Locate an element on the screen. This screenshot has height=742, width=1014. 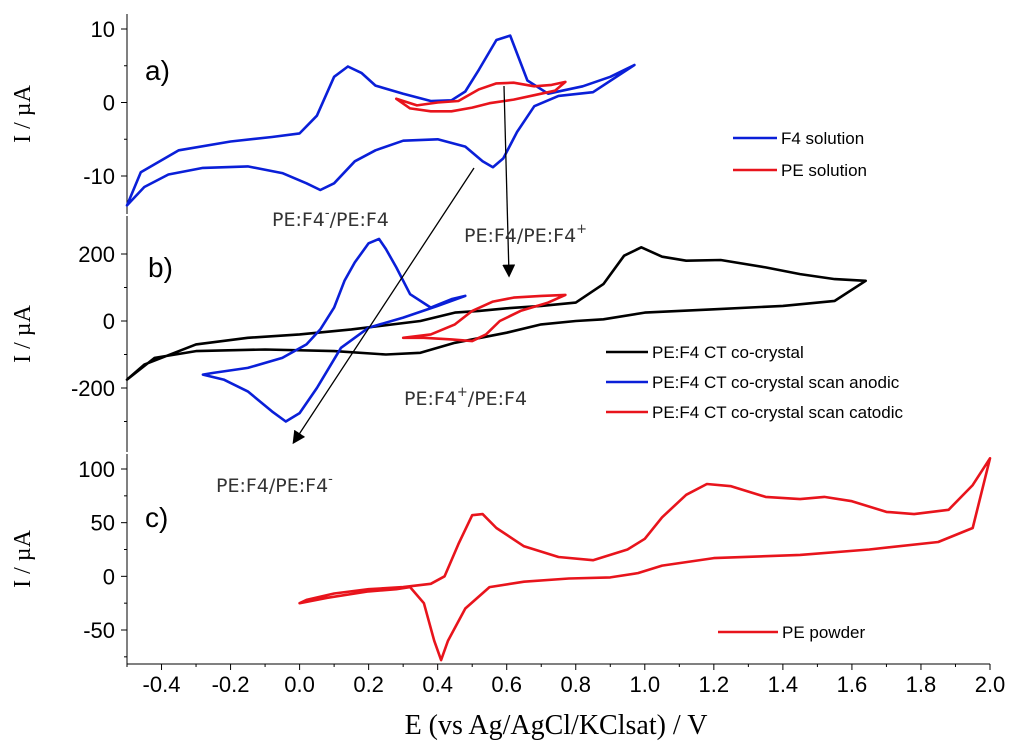
y-tick-label: 100 is located at coordinates (96, 469).